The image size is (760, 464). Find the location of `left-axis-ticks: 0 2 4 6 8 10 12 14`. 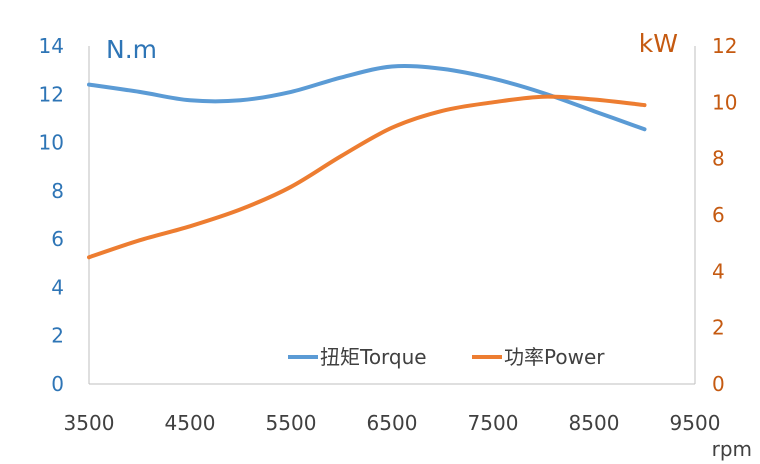

left-axis-ticks: 0 2 4 6 8 10 12 14 is located at coordinates (51, 215).